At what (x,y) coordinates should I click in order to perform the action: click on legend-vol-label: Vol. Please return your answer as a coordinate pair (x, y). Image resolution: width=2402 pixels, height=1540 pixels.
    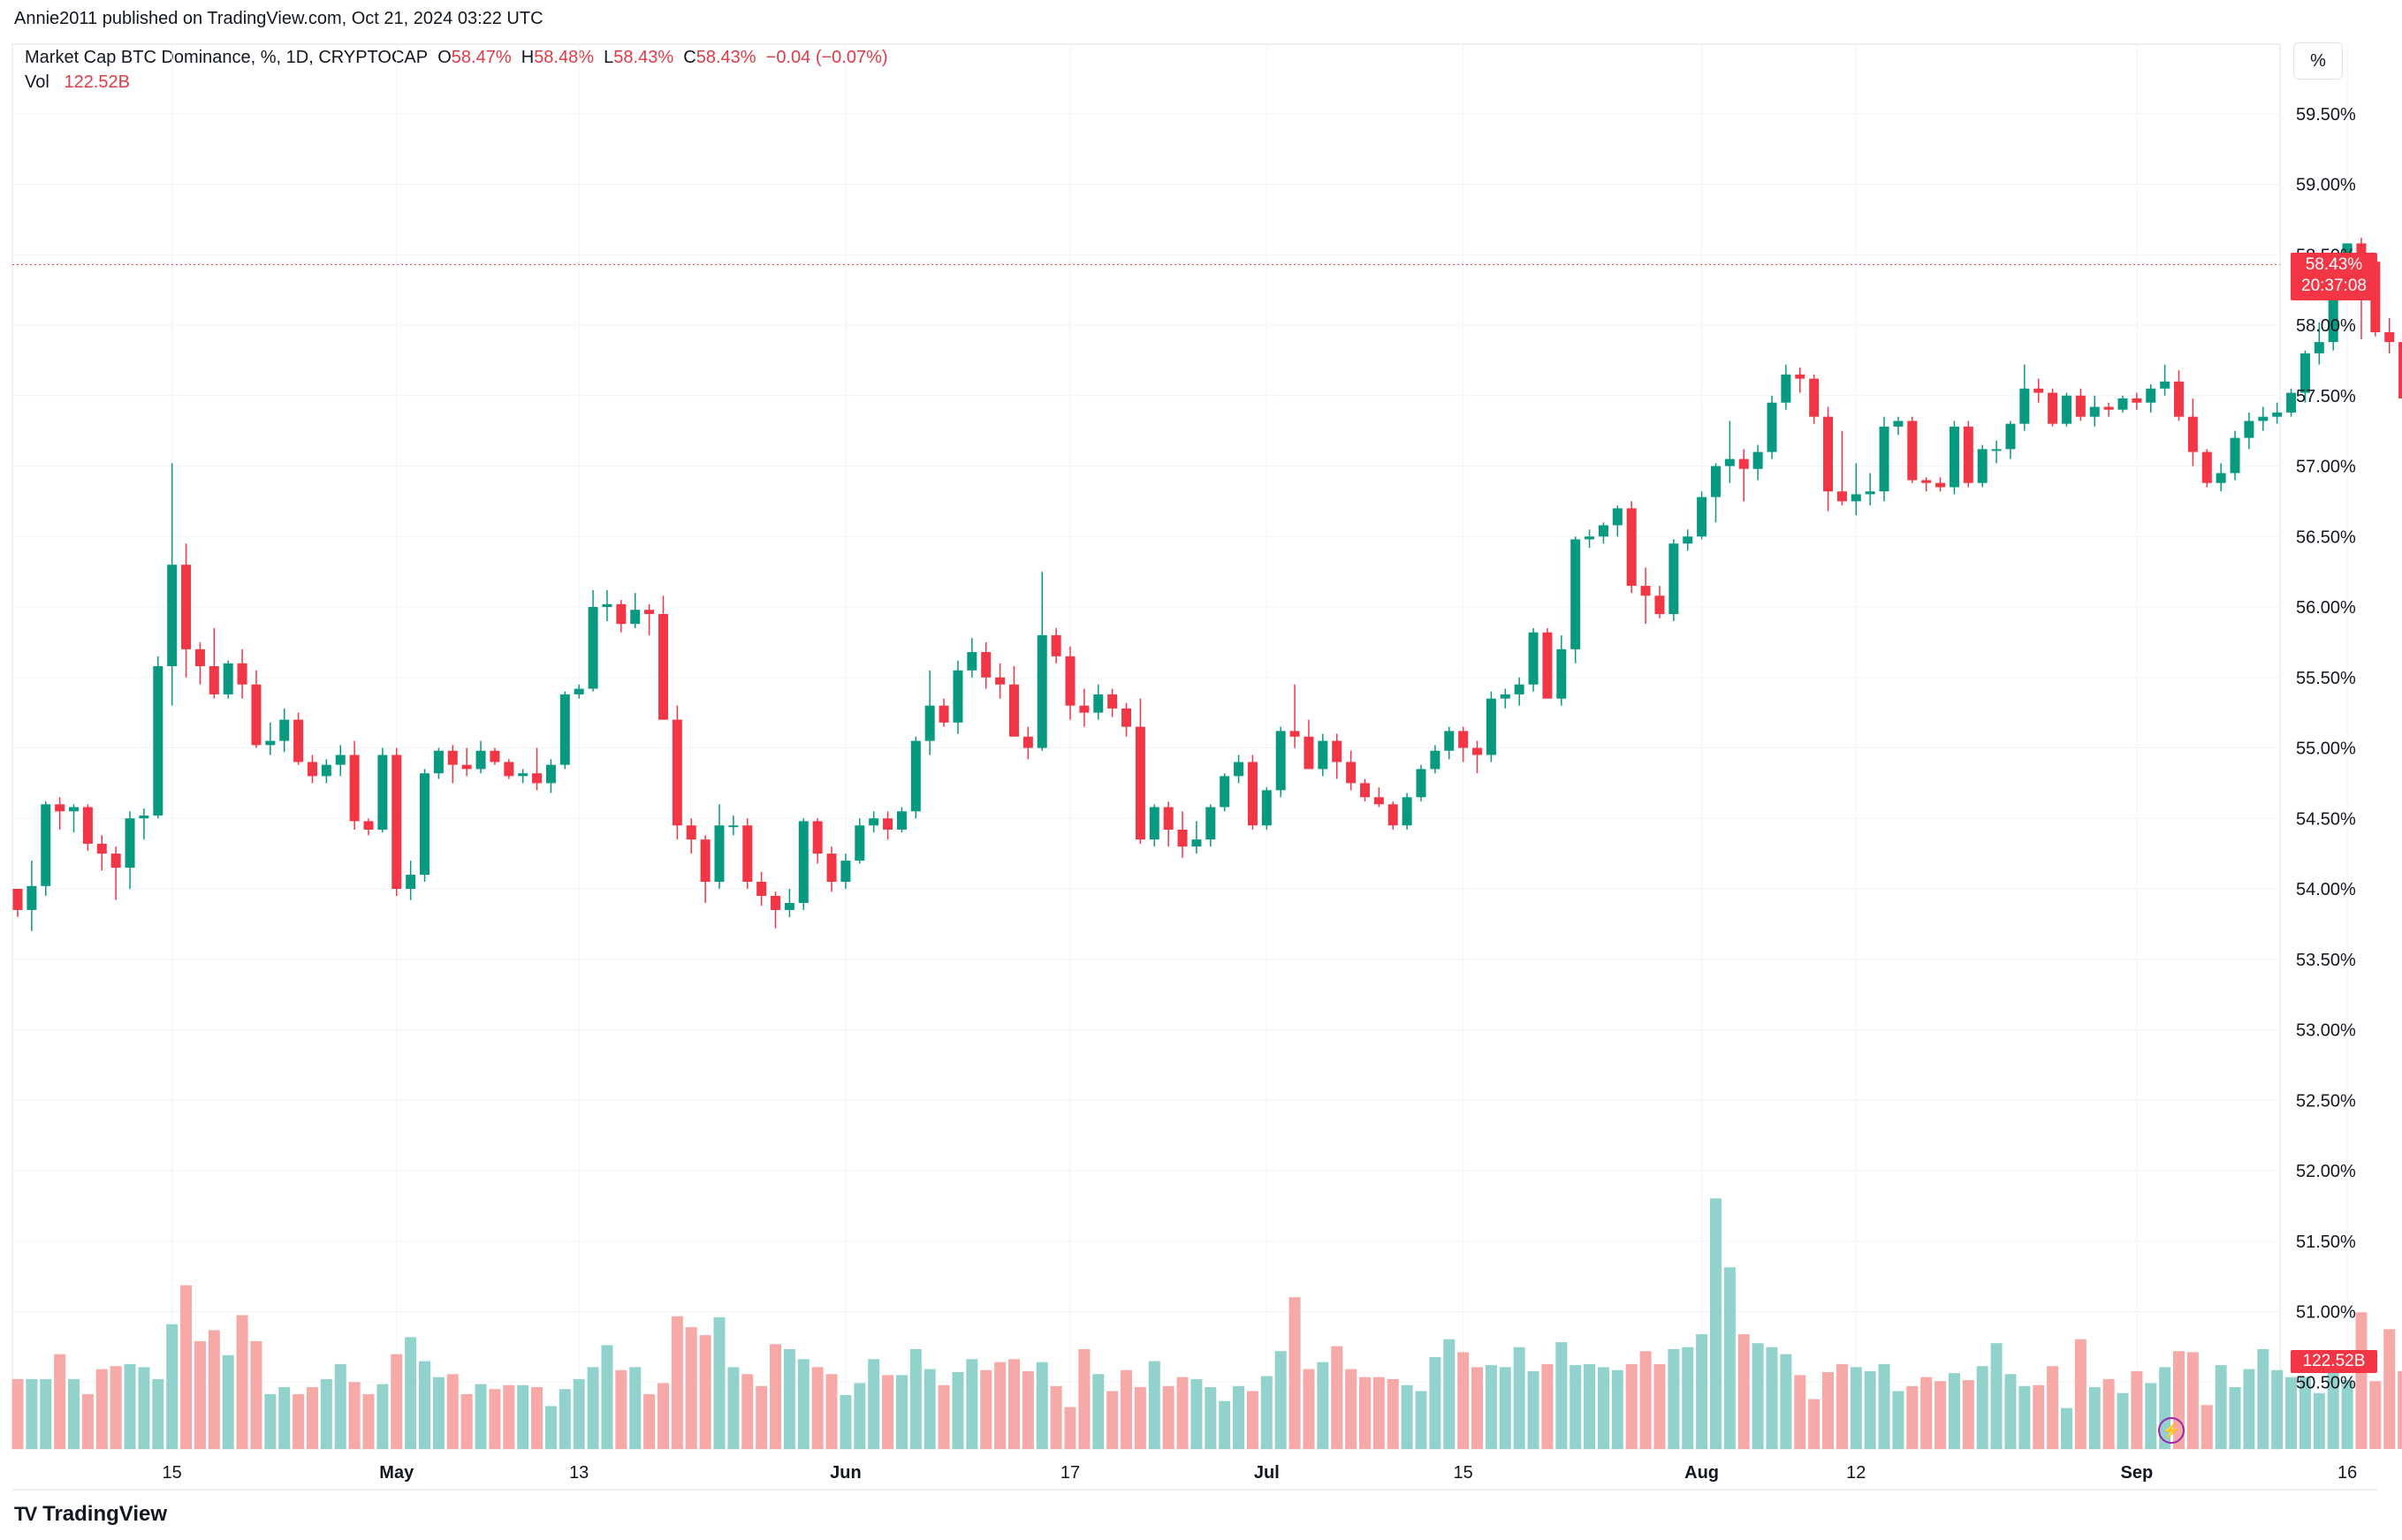
    Looking at the image, I should click on (37, 82).